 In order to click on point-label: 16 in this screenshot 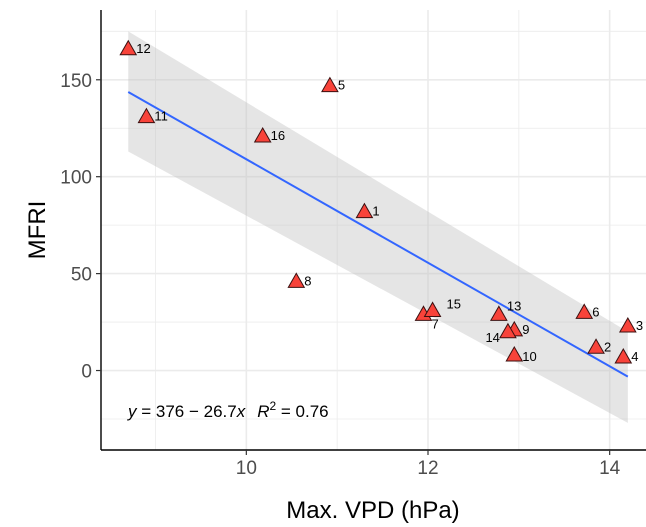, I will do `click(278, 135)`.